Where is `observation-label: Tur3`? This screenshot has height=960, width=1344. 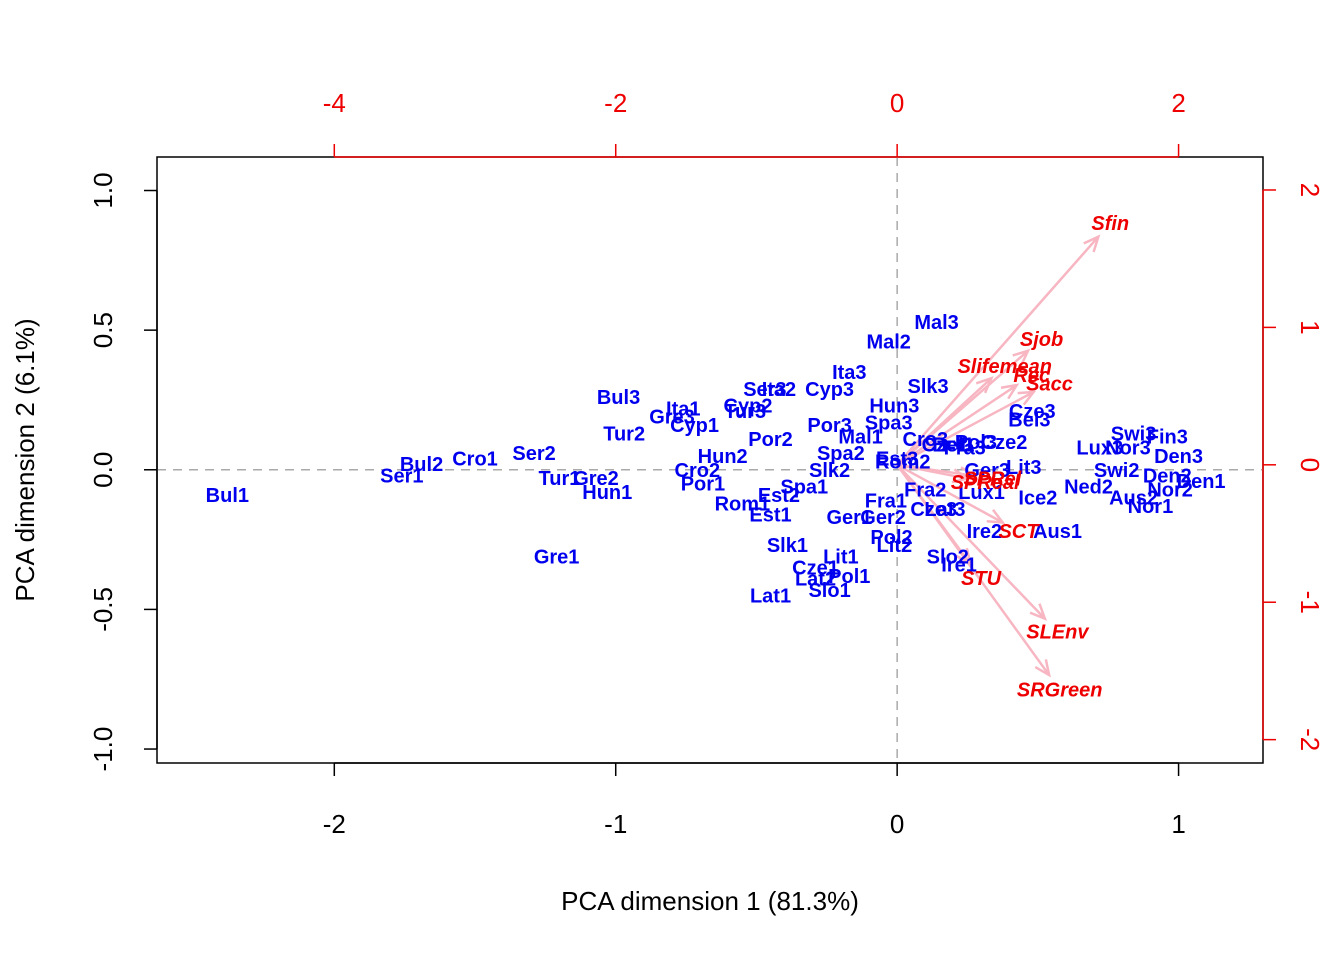 observation-label: Tur3 is located at coordinates (745, 412).